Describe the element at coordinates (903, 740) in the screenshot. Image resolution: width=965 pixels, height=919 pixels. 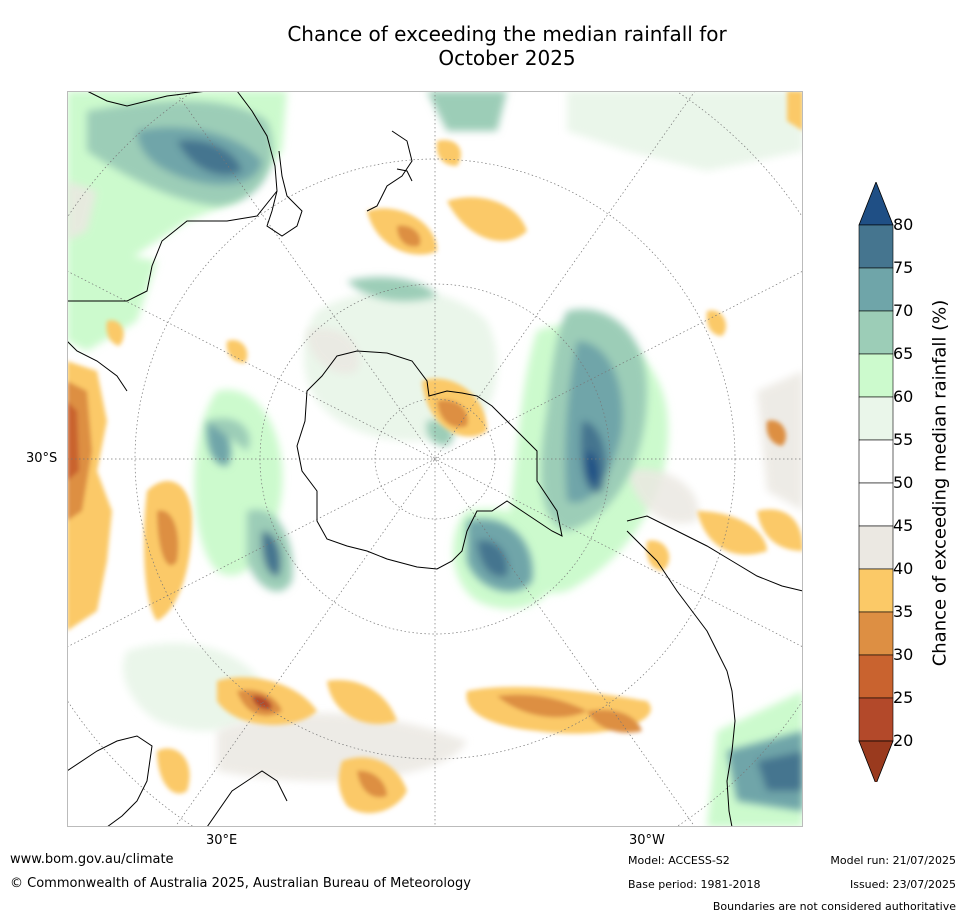
I see `colorbar-tick-label: 20` at that location.